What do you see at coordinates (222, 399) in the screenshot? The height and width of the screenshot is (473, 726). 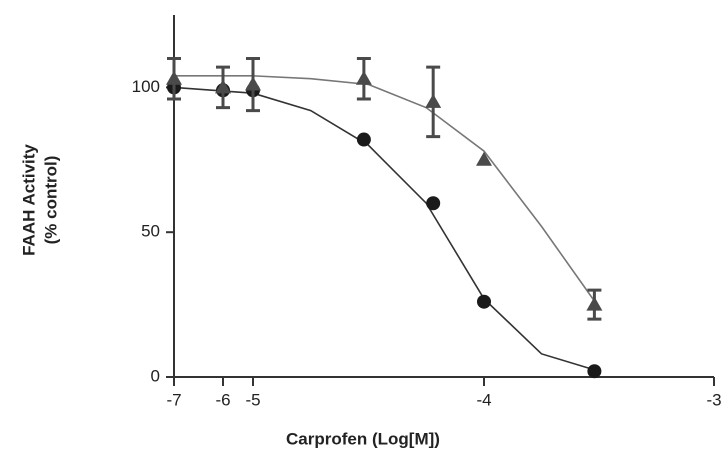 I see `x-tick-label: -6` at bounding box center [222, 399].